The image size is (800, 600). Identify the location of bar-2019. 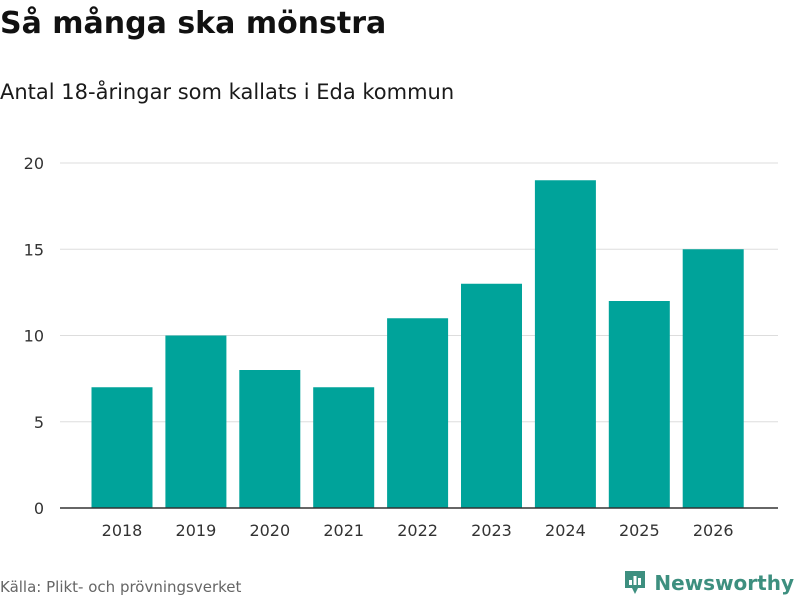
(196, 421).